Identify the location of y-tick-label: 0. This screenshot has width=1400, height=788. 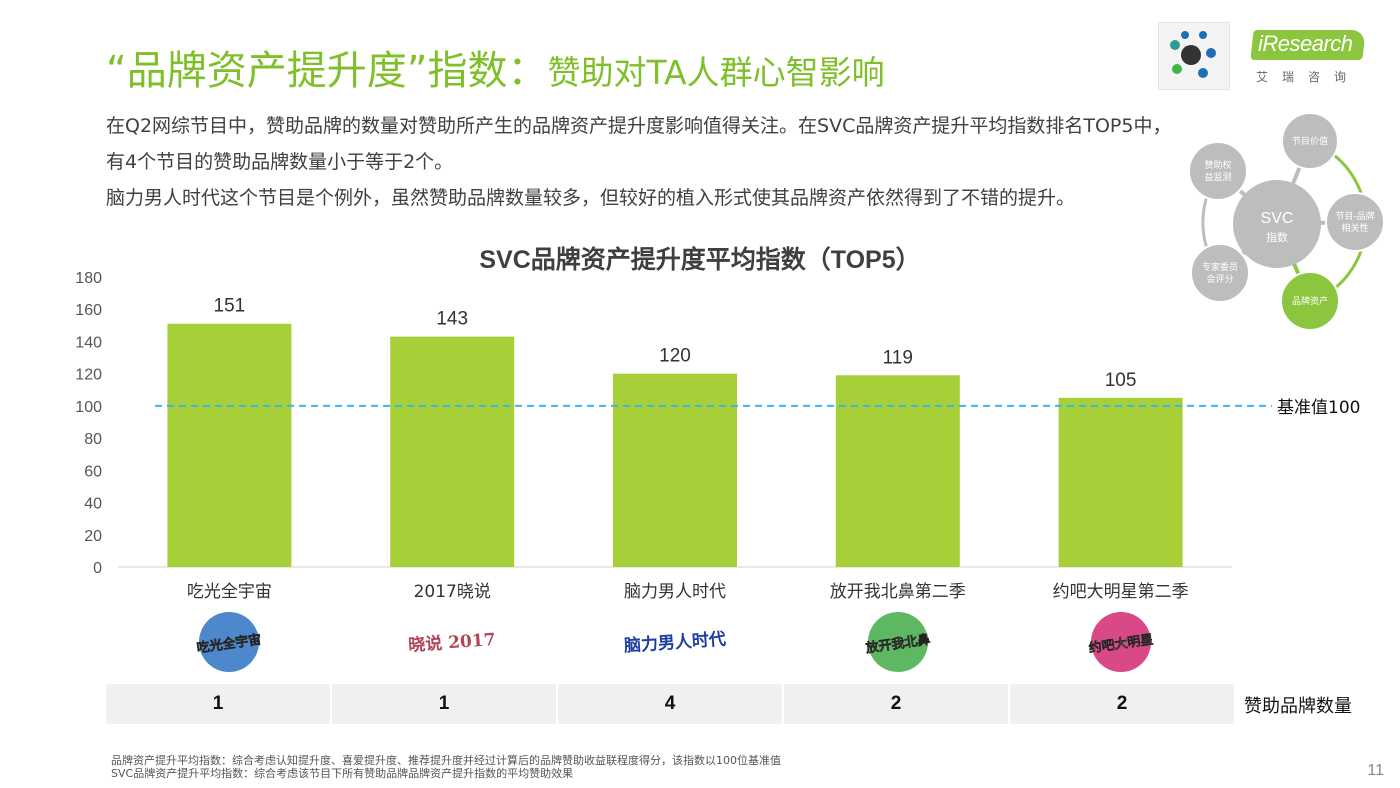
(97, 568).